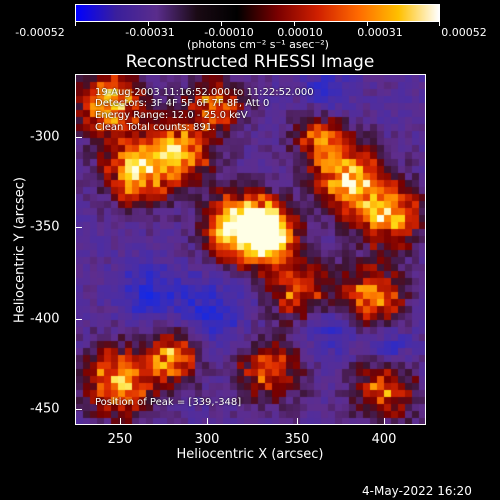  Describe the element at coordinates (40, 32) in the screenshot. I see `colorbar-tick-label: -0.00052` at that location.